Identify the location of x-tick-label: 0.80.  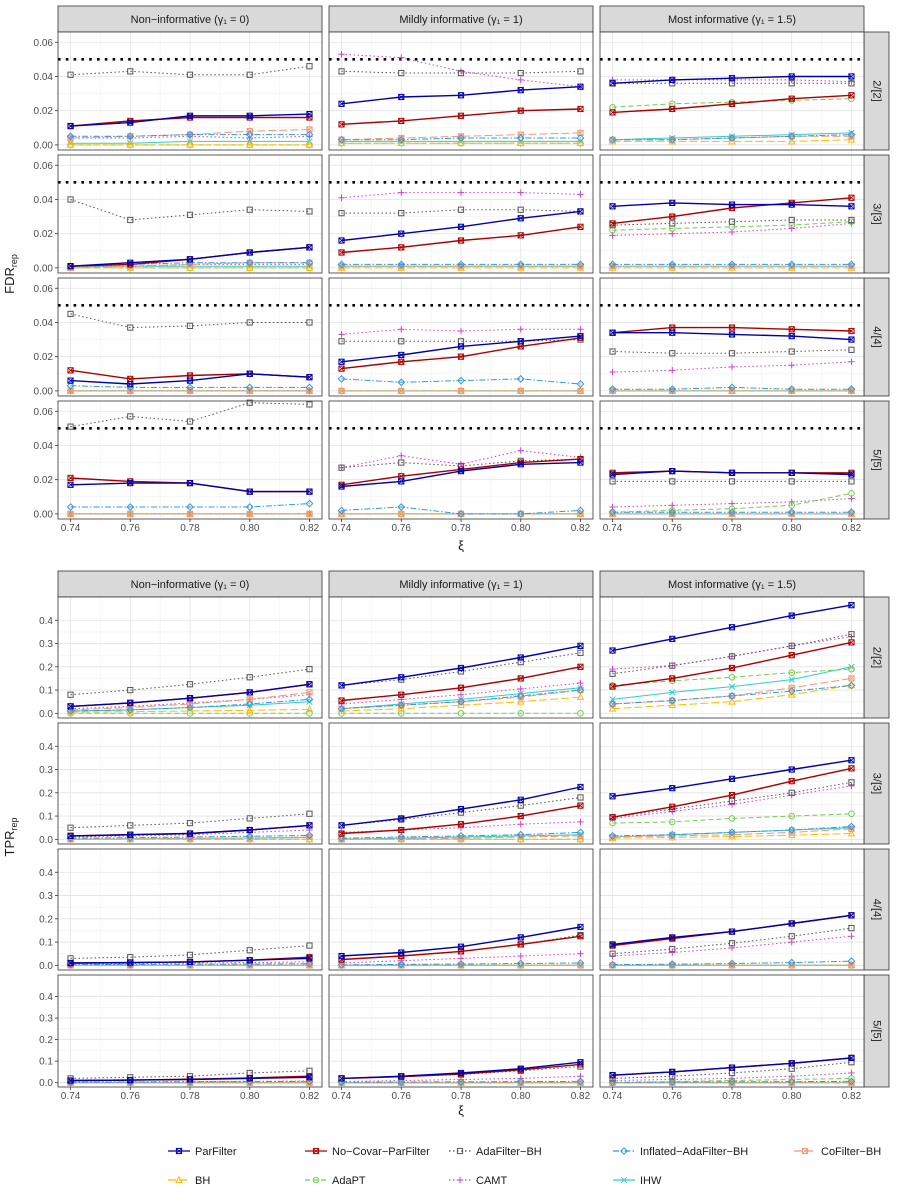
(521, 1096).